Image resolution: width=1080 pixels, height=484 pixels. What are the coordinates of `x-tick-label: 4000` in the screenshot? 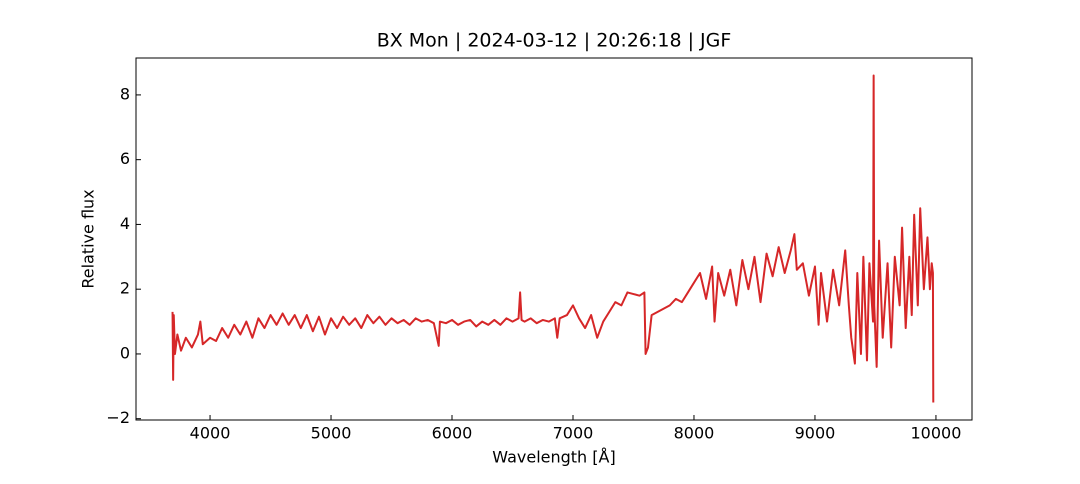 It's located at (210, 433).